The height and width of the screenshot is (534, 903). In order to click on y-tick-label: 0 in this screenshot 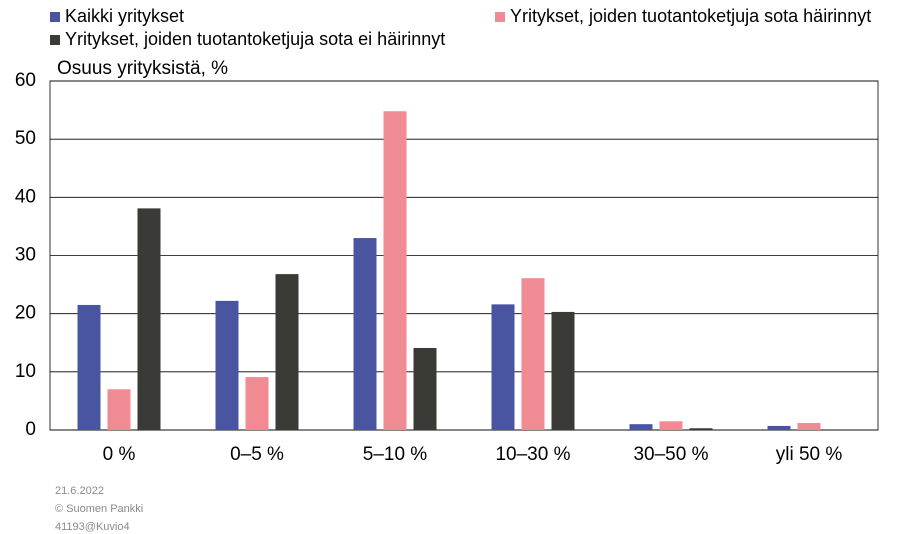, I will do `click(30, 429)`.